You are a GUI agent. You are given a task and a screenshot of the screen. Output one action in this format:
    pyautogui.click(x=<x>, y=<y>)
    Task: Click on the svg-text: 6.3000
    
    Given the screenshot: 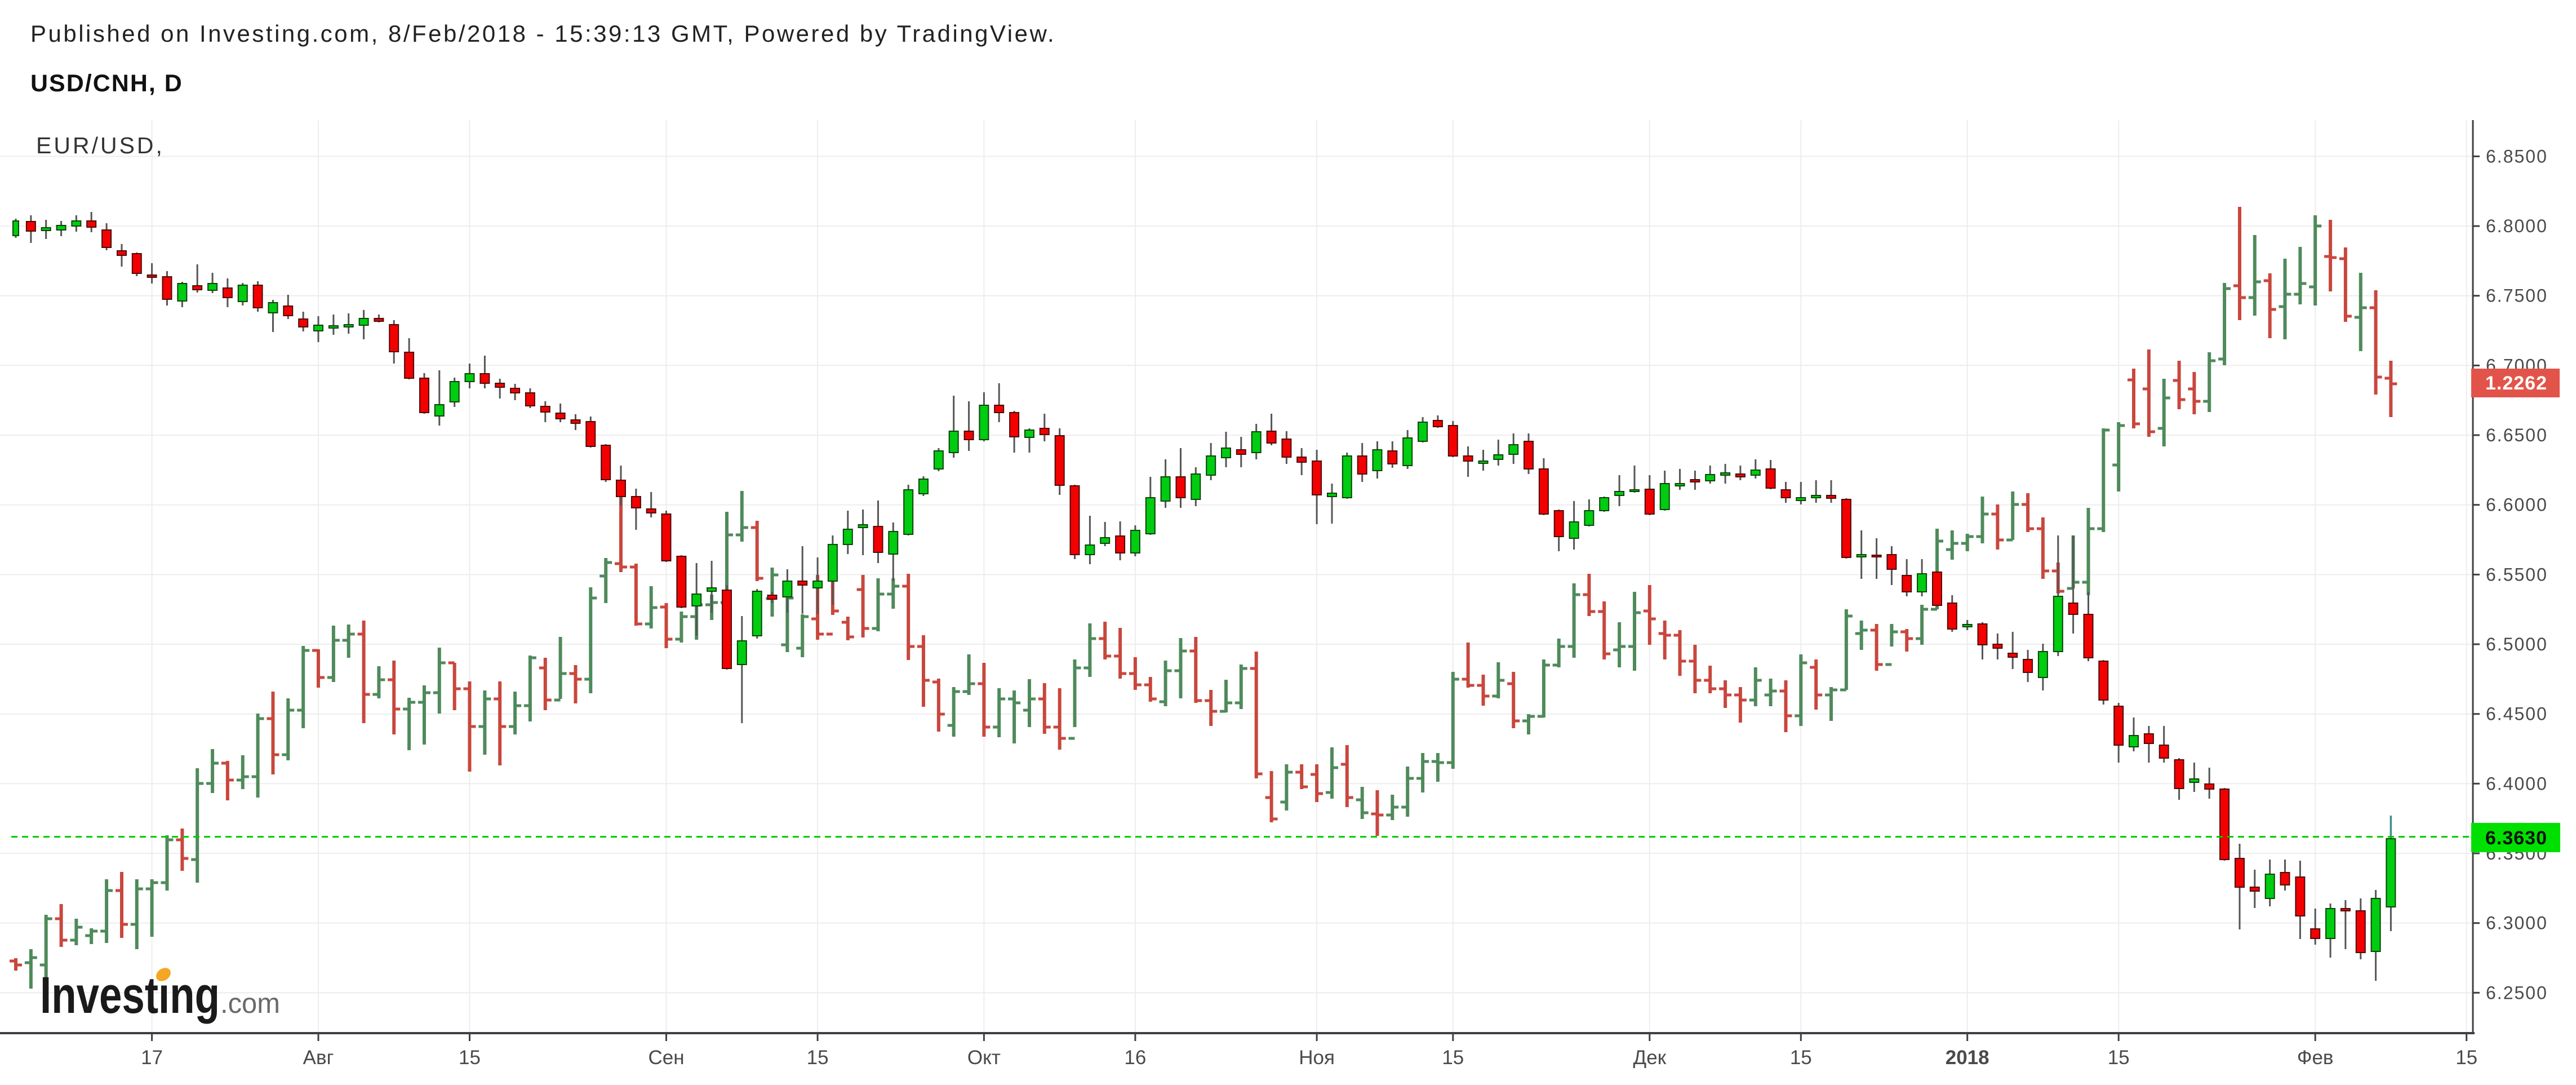 What is the action you would take?
    pyautogui.click(x=2517, y=923)
    